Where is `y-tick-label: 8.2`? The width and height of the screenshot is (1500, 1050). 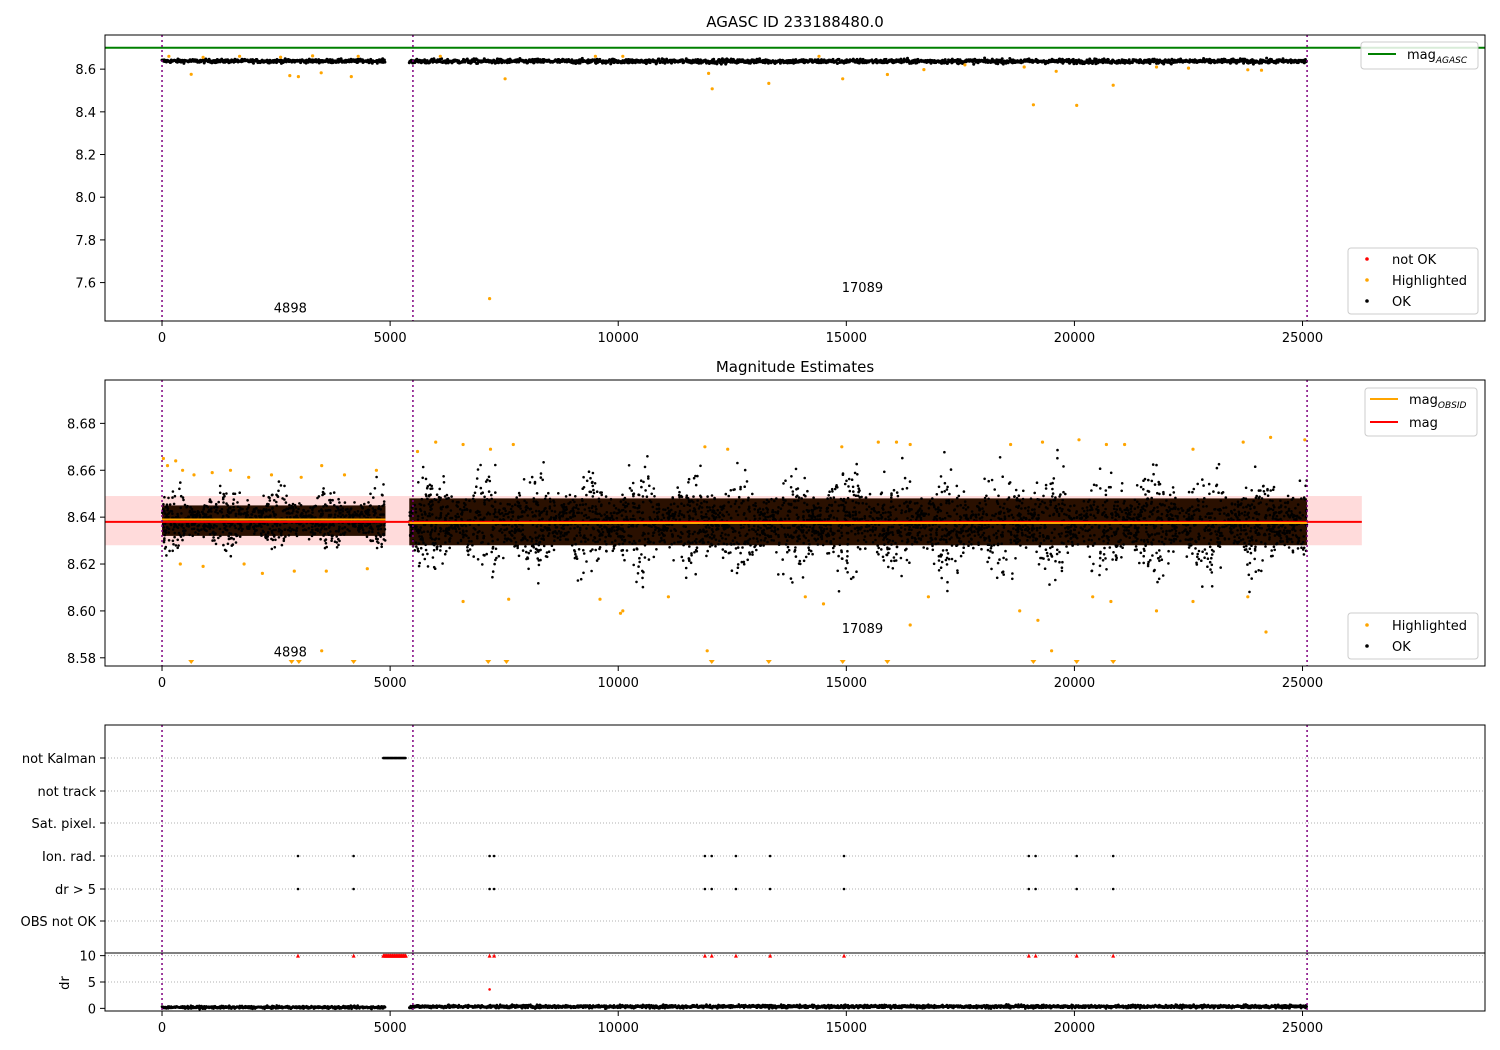 y-tick-label: 8.2 is located at coordinates (85, 156).